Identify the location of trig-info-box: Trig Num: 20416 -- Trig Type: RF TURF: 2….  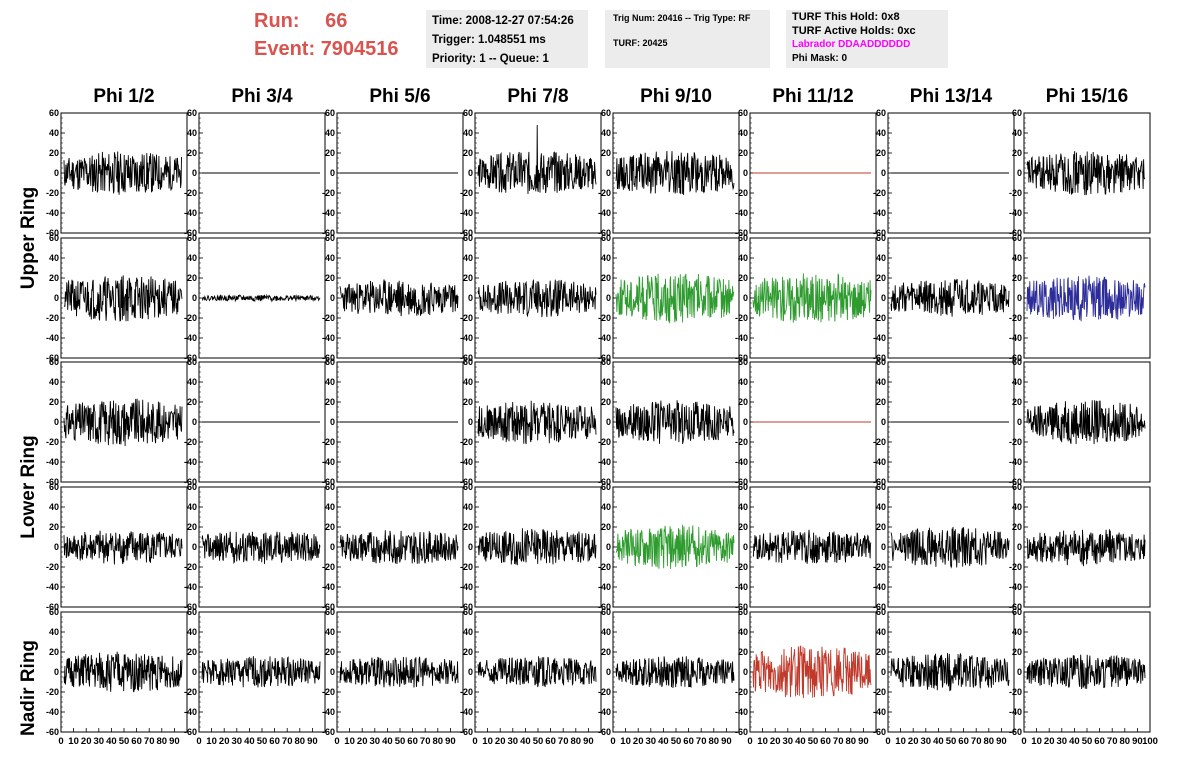
(687, 39).